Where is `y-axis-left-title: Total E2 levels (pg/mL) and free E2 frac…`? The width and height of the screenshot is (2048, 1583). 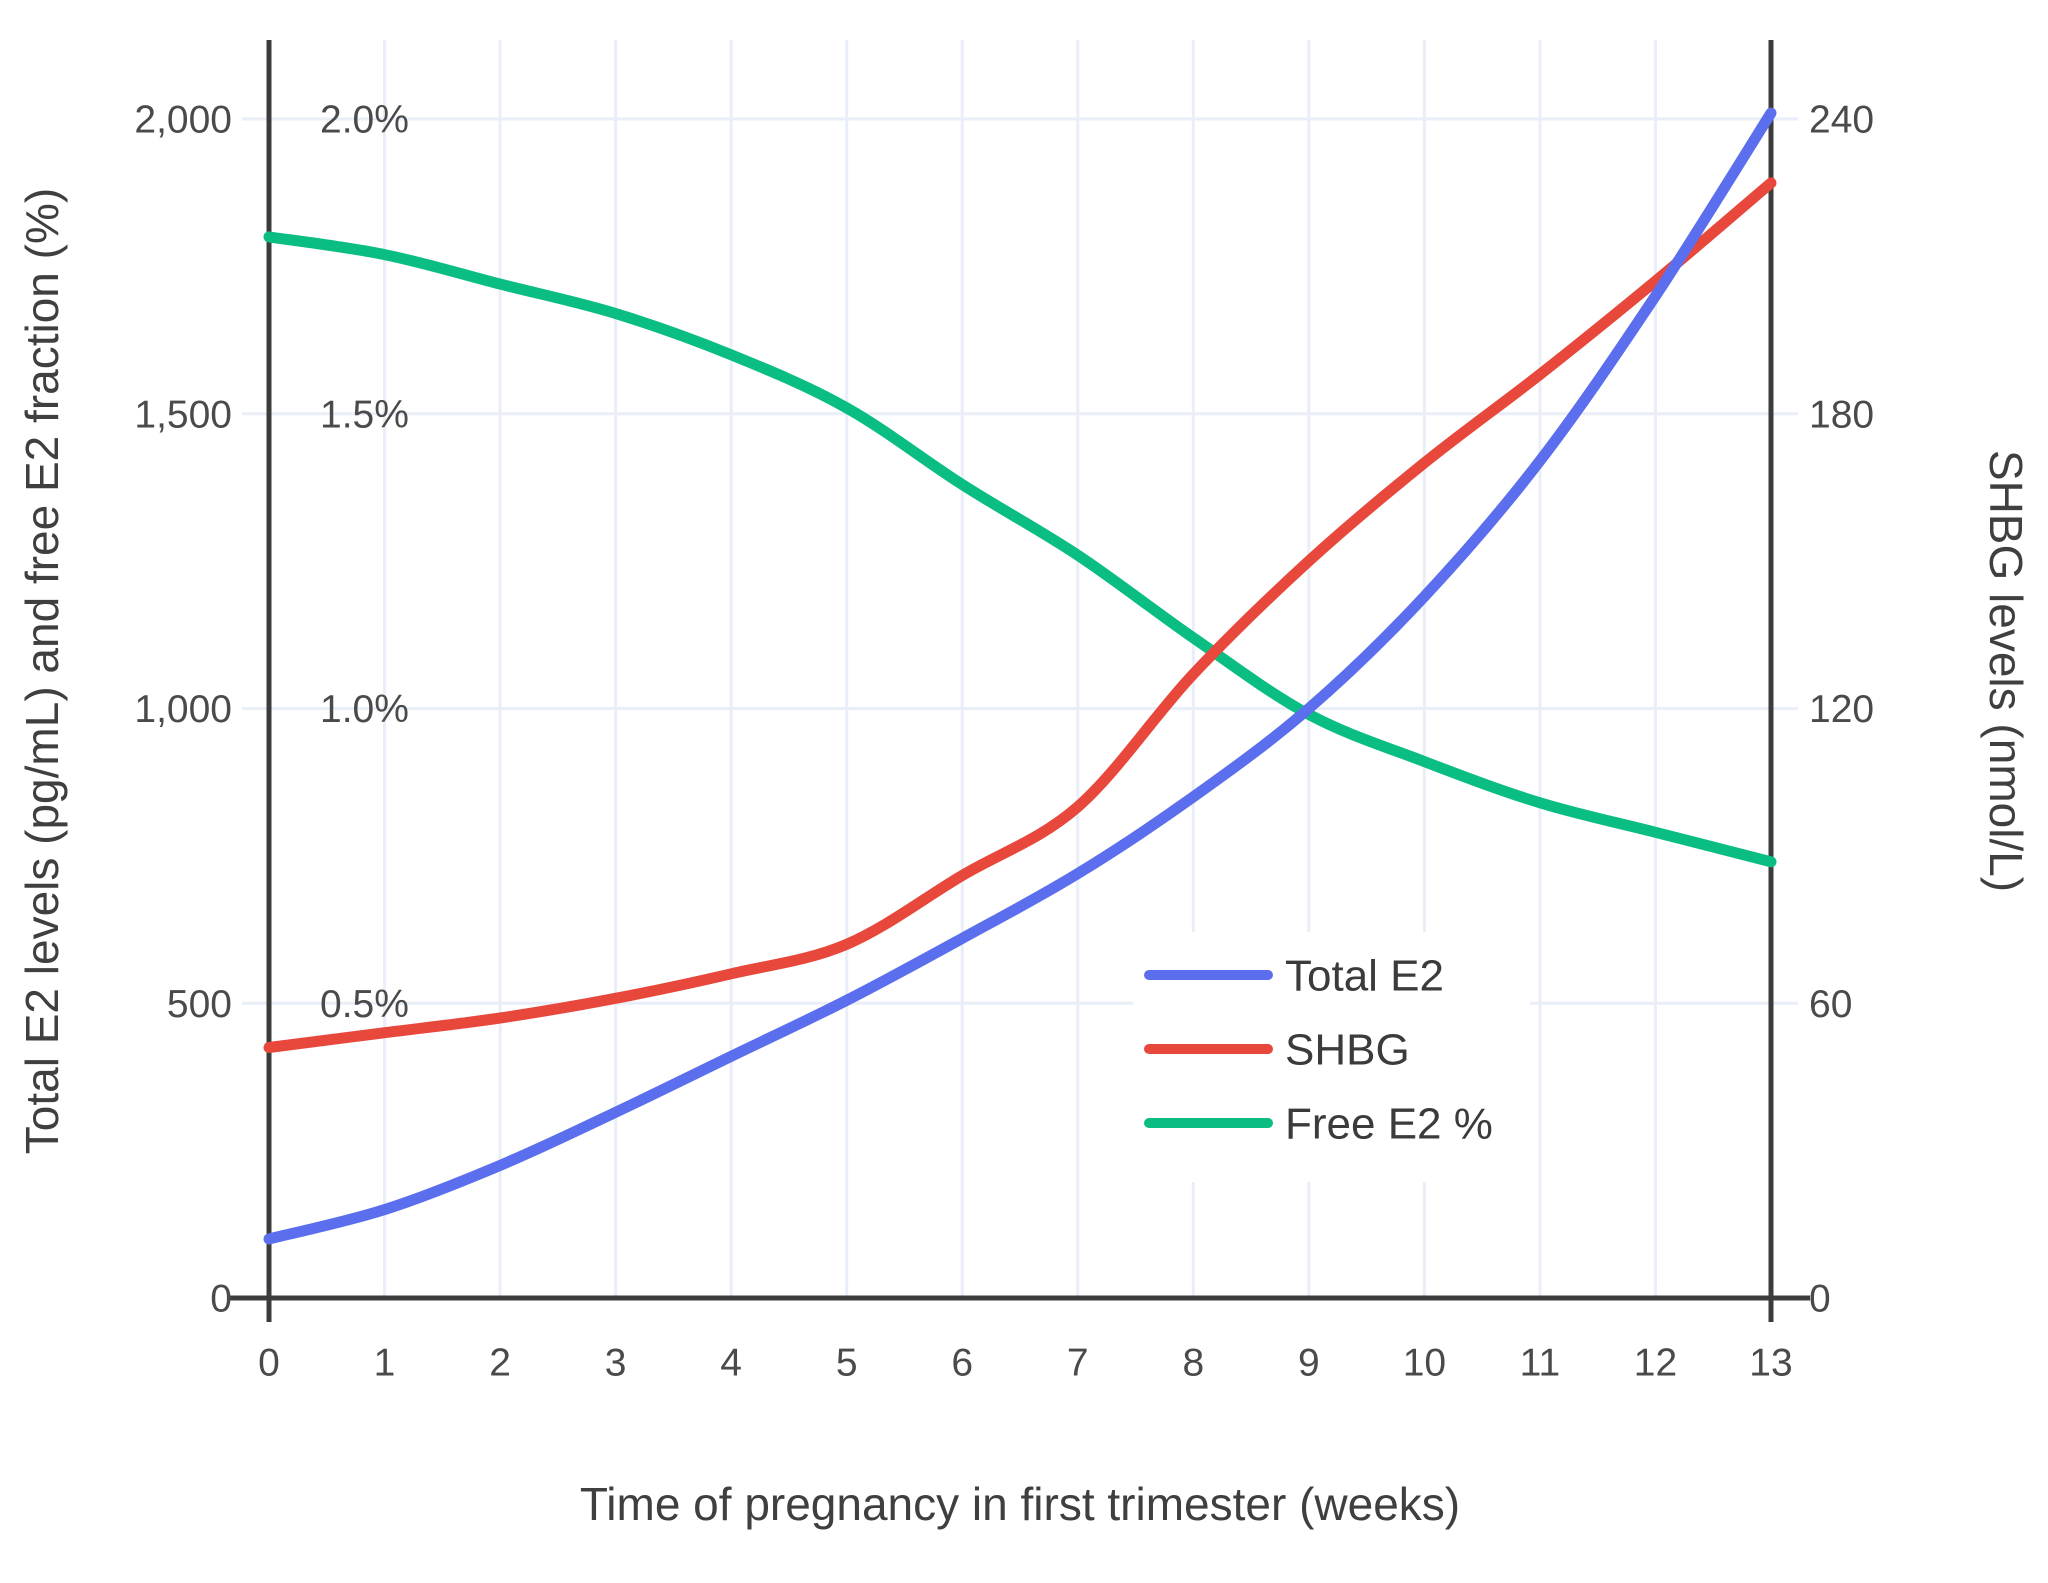 y-axis-left-title: Total E2 levels (pg/mL) and free E2 frac… is located at coordinates (42, 671).